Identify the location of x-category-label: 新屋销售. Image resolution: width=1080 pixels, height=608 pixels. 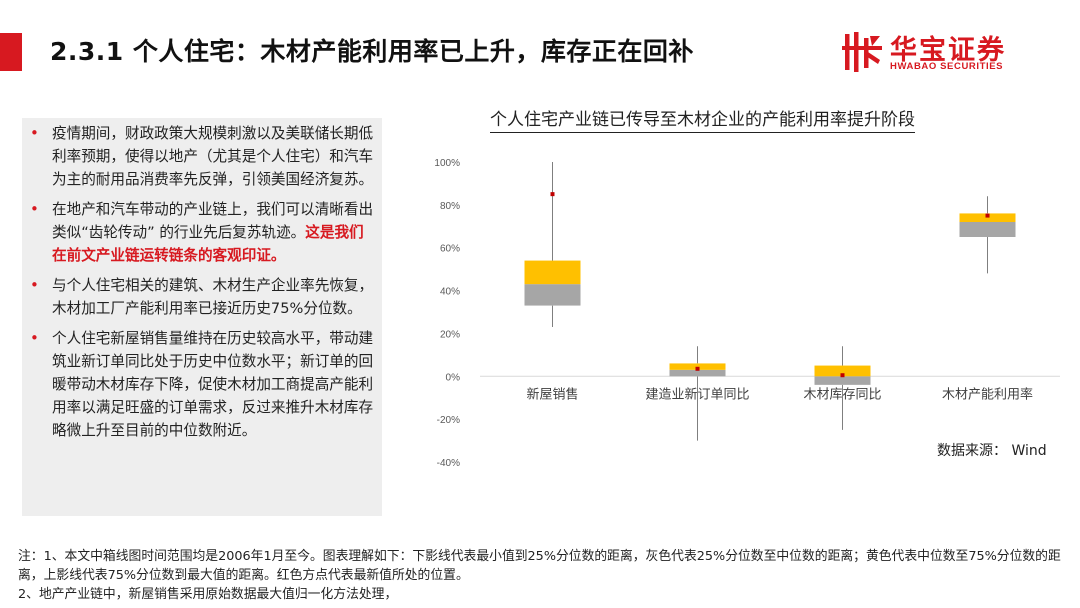
(552, 394).